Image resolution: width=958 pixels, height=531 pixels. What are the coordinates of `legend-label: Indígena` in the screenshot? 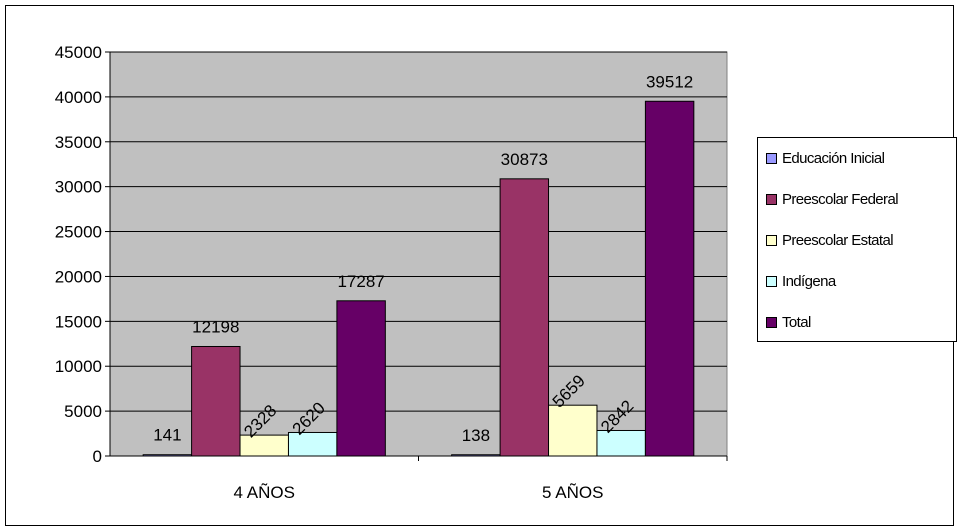 It's located at (809, 281).